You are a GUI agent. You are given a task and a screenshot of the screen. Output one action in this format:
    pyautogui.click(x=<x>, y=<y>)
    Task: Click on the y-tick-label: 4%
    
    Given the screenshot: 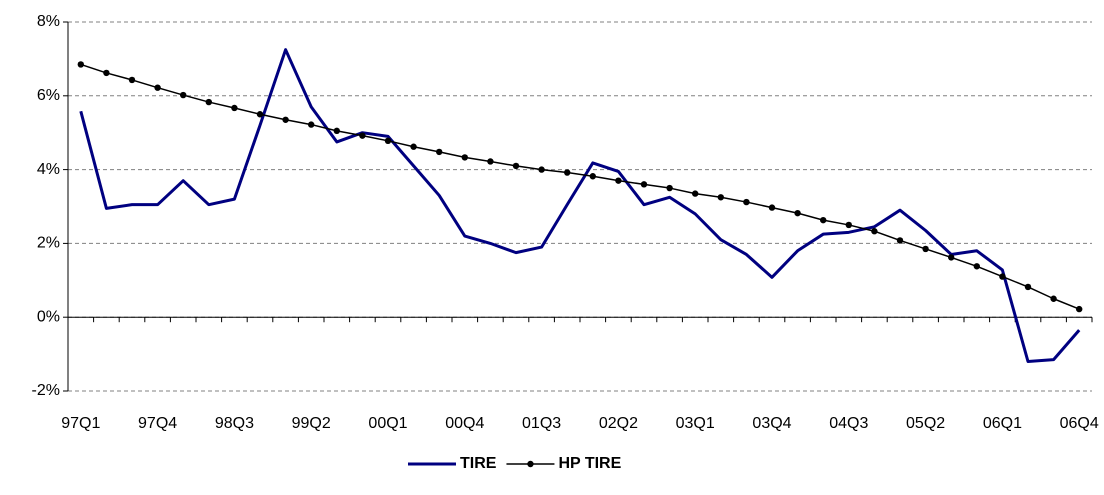 What is the action you would take?
    pyautogui.click(x=48, y=169)
    